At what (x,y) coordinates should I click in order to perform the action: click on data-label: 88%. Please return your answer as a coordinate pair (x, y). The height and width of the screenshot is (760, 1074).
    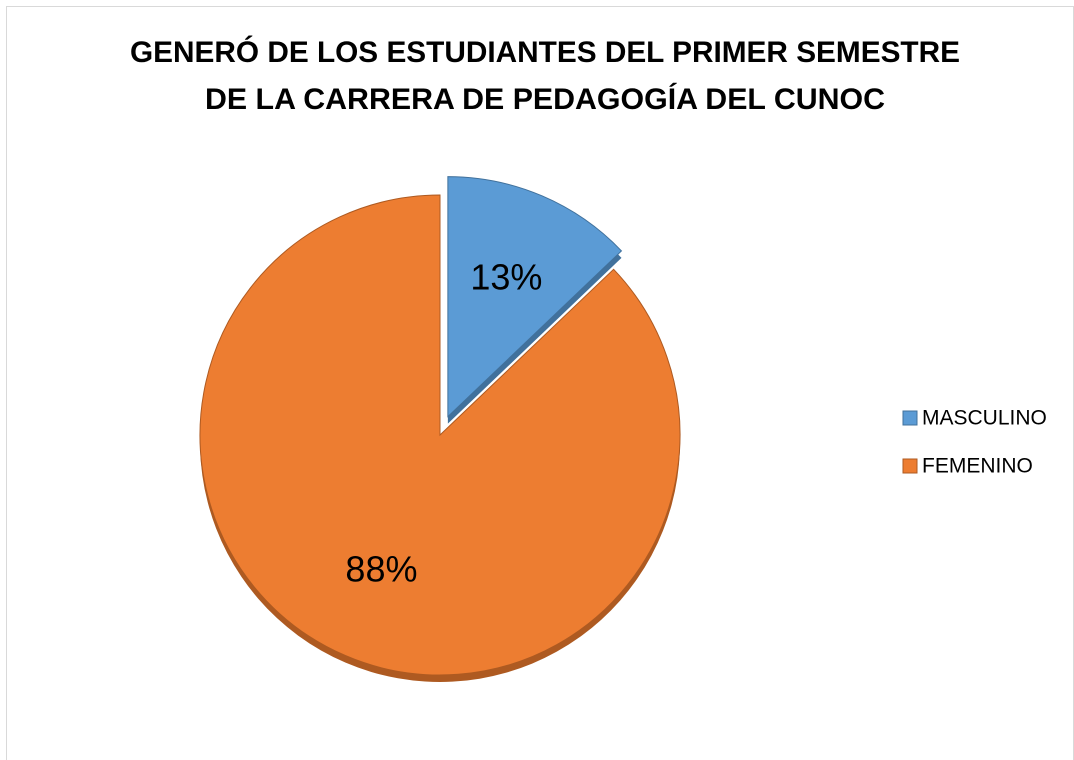
    Looking at the image, I should click on (381, 568).